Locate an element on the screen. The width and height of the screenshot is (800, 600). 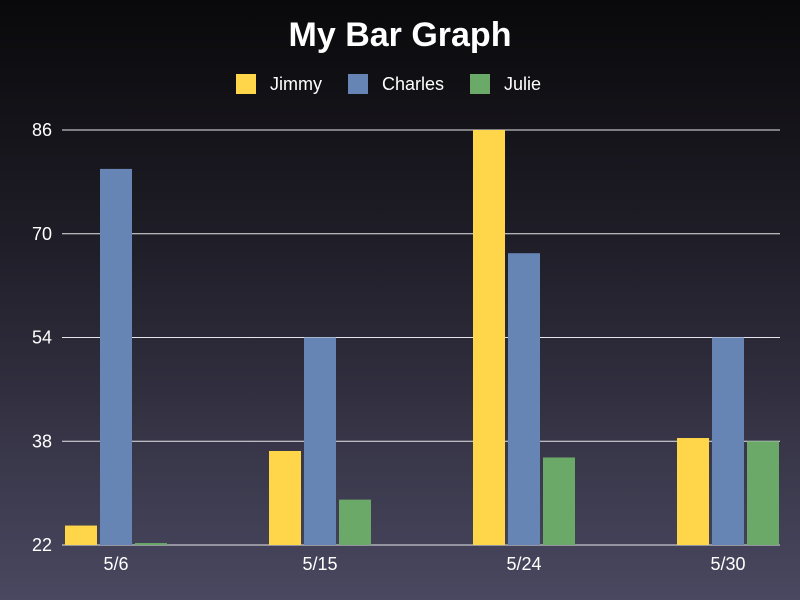
legend-swatch-jimmy is located at coordinates (246, 84).